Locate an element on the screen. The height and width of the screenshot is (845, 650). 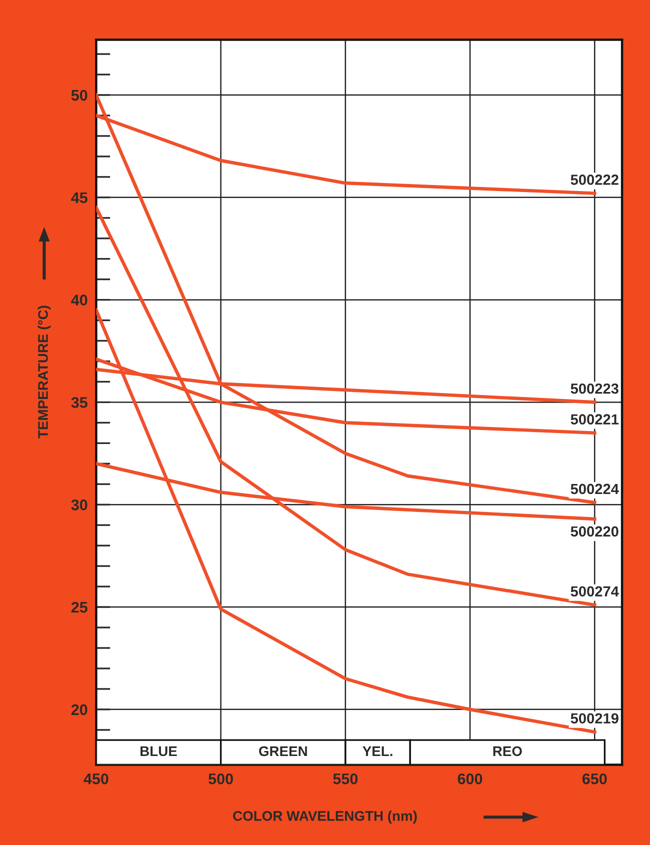
x-tick-label: 650 is located at coordinates (594, 778).